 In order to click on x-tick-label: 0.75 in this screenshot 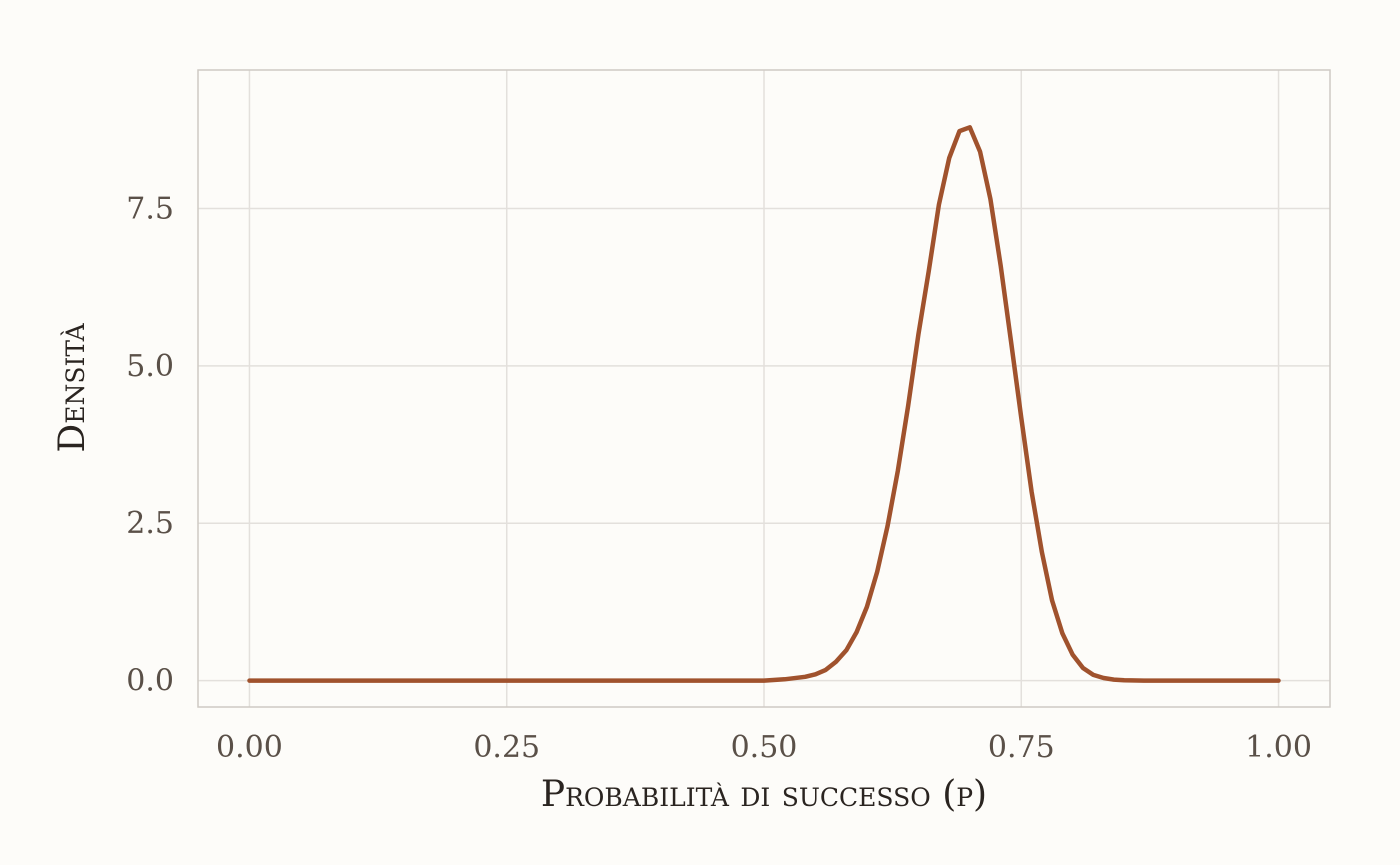, I will do `click(1021, 747)`.